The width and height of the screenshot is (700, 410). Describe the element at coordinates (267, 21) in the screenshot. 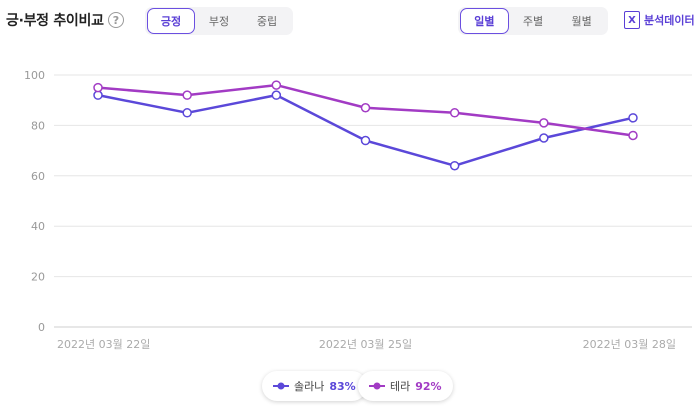

I see `tab-neutral: 중립` at that location.